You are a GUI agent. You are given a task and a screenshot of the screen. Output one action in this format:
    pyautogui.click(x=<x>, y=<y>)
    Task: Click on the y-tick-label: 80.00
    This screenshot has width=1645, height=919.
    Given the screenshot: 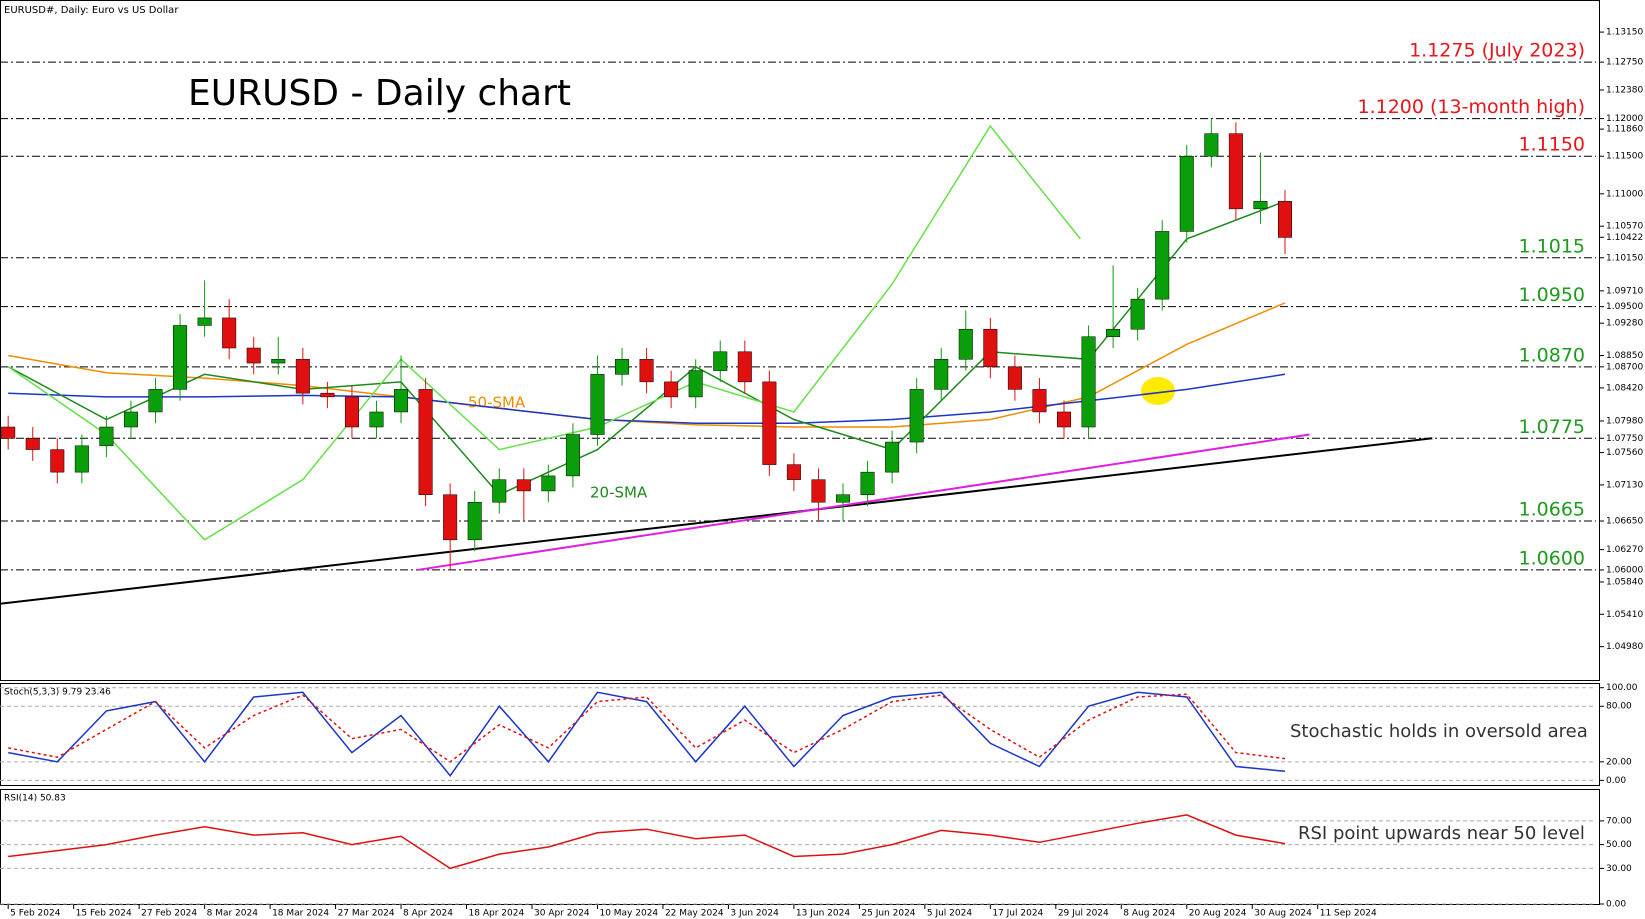 What is the action you would take?
    pyautogui.click(x=1619, y=707)
    